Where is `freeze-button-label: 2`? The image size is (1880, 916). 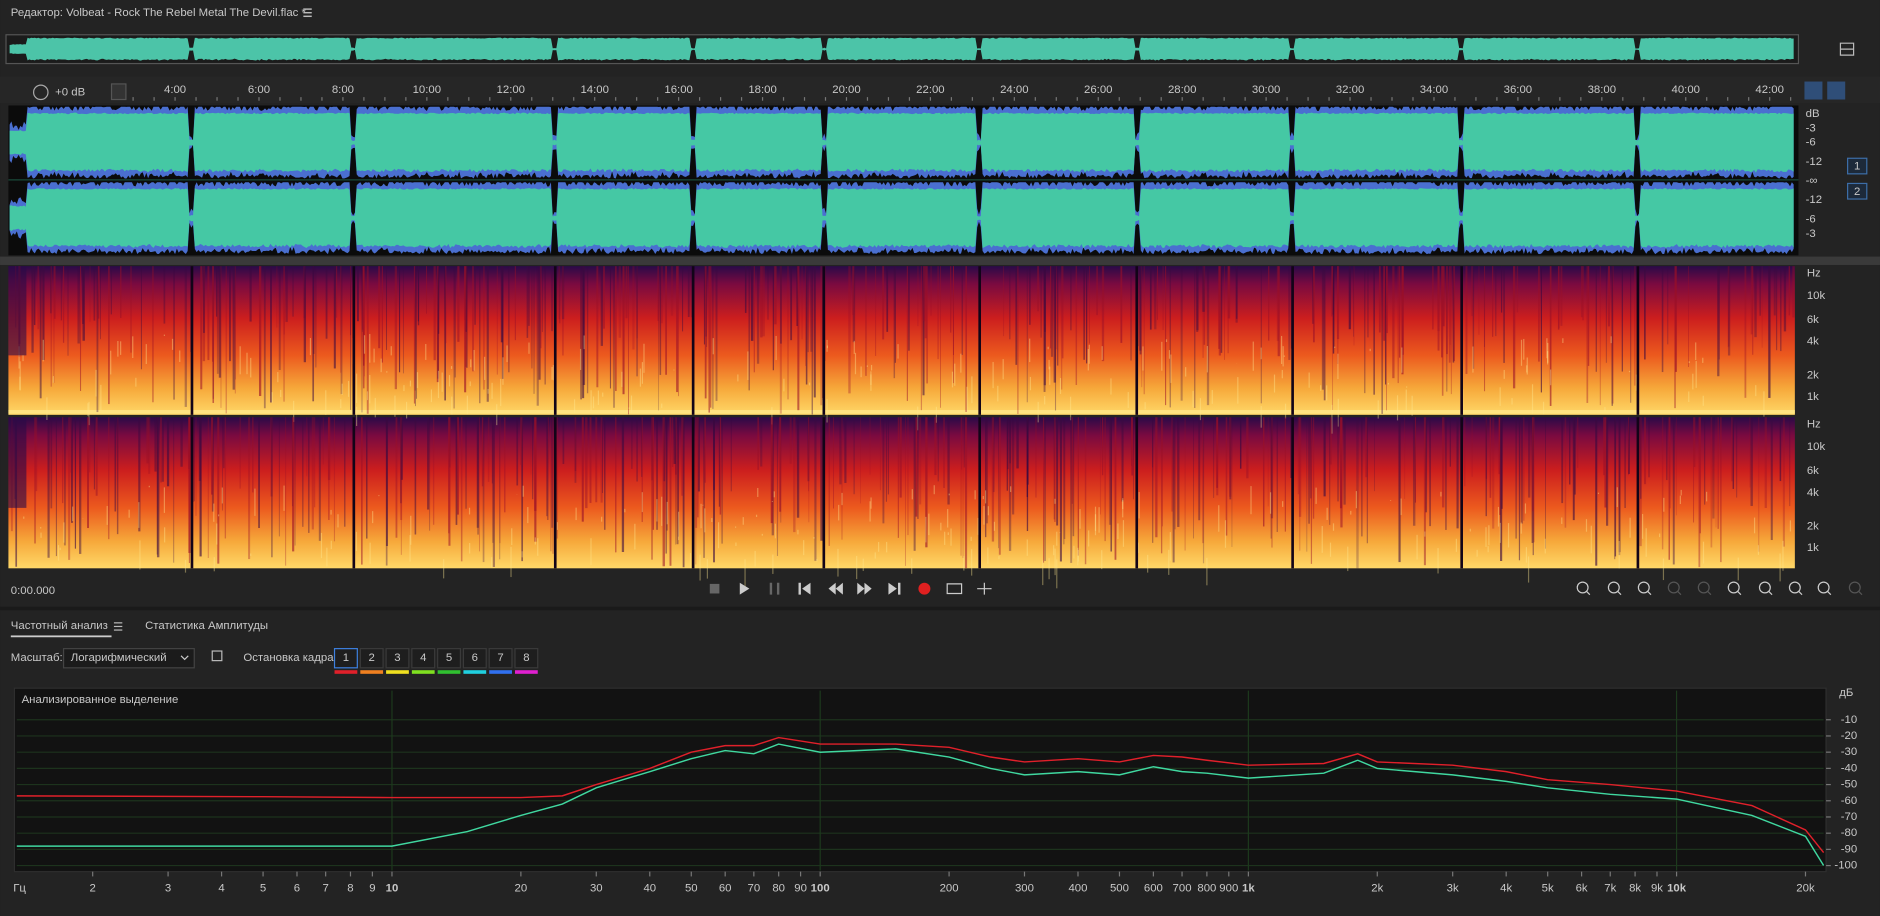
freeze-button-label: 2 is located at coordinates (372, 658).